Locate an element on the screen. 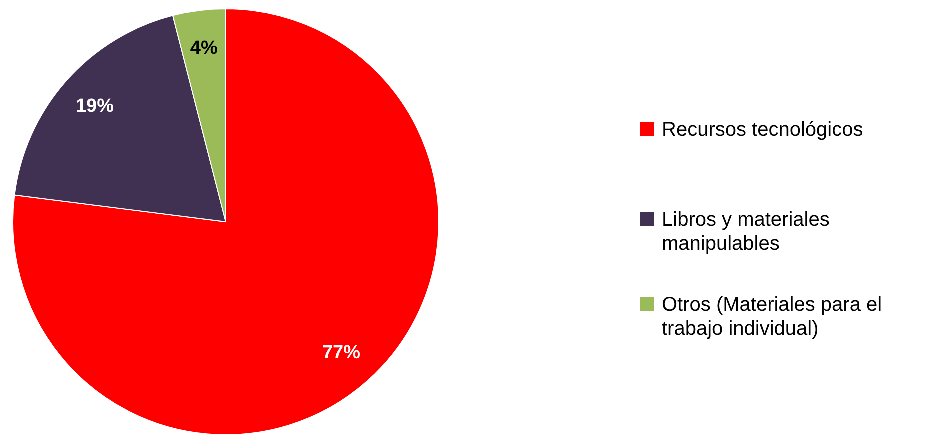 The height and width of the screenshot is (437, 935). data-label: 77% is located at coordinates (341, 353).